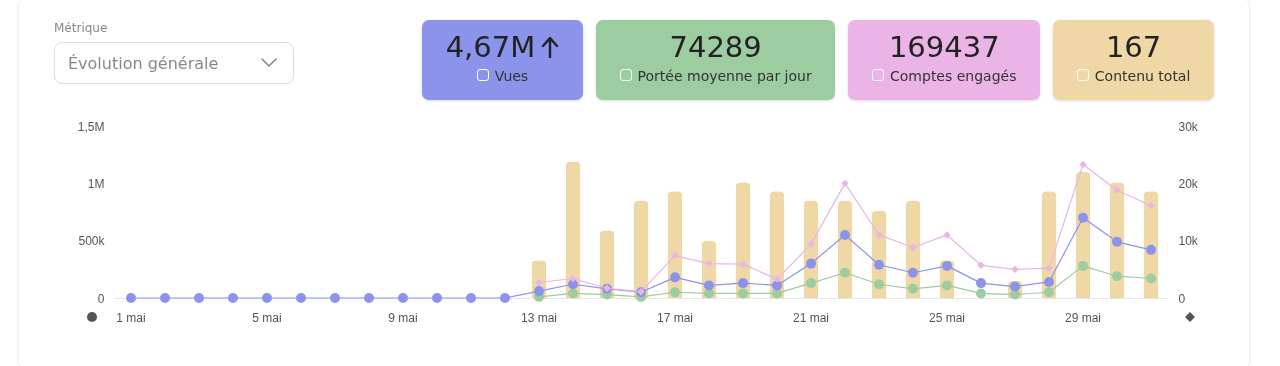  Describe the element at coordinates (96, 183) in the screenshot. I see `y-tick-label: 1M` at that location.